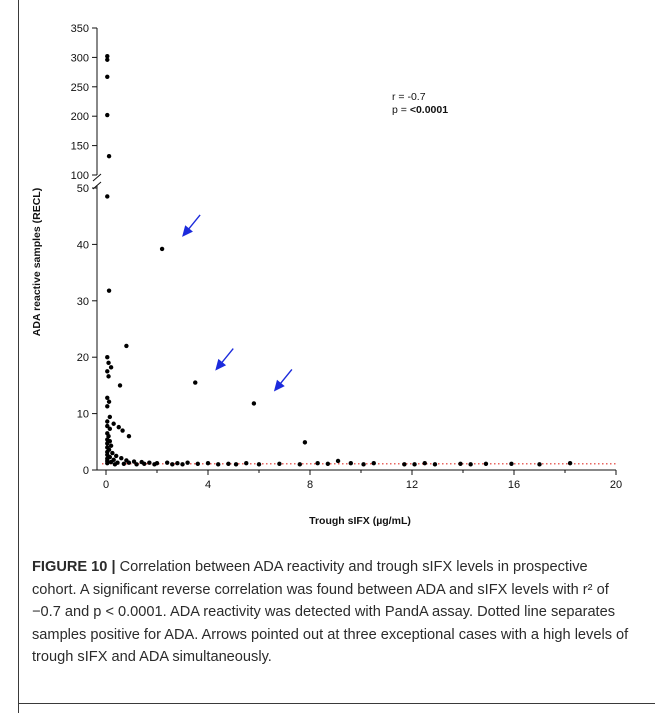 The height and width of the screenshot is (713, 655). Describe the element at coordinates (80, 58) in the screenshot. I see `y-upper-tick-label: 300` at that location.